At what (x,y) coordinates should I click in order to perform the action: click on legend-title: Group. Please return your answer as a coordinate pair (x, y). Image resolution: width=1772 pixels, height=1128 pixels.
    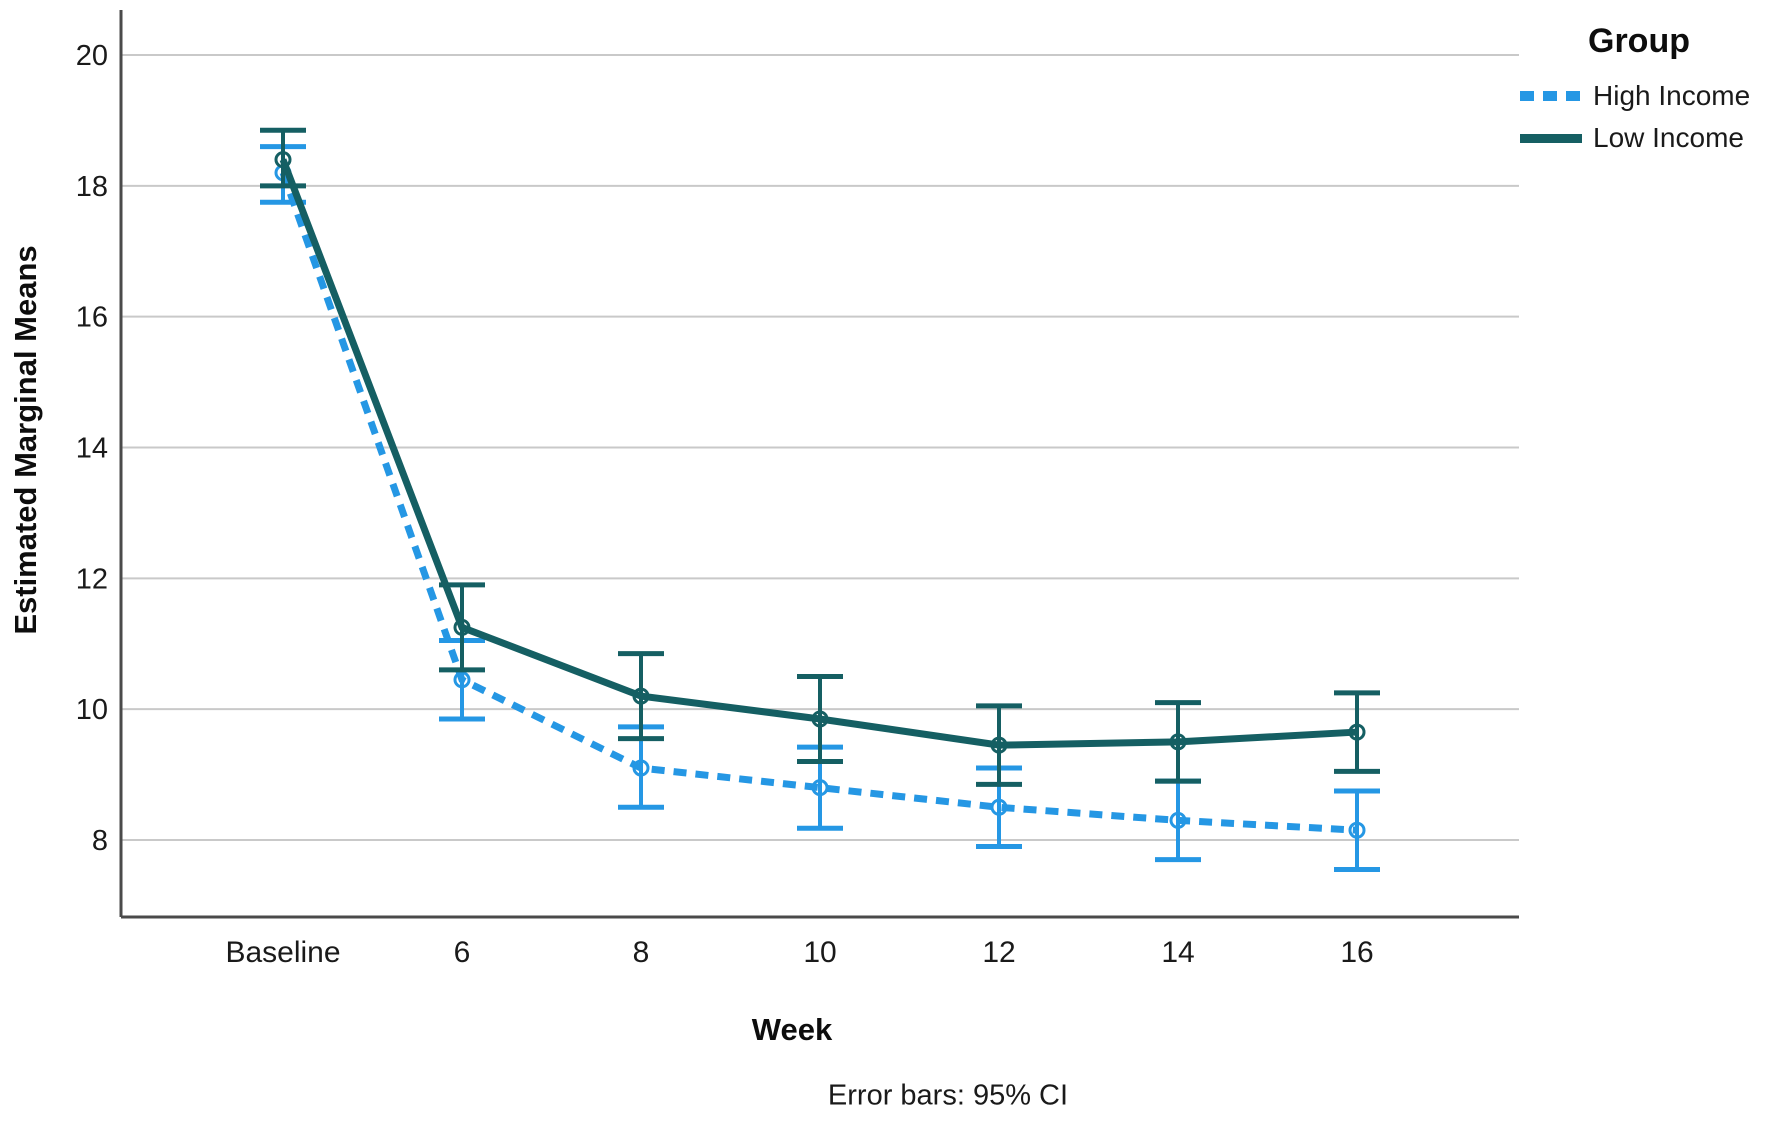
    Looking at the image, I should click on (1639, 41).